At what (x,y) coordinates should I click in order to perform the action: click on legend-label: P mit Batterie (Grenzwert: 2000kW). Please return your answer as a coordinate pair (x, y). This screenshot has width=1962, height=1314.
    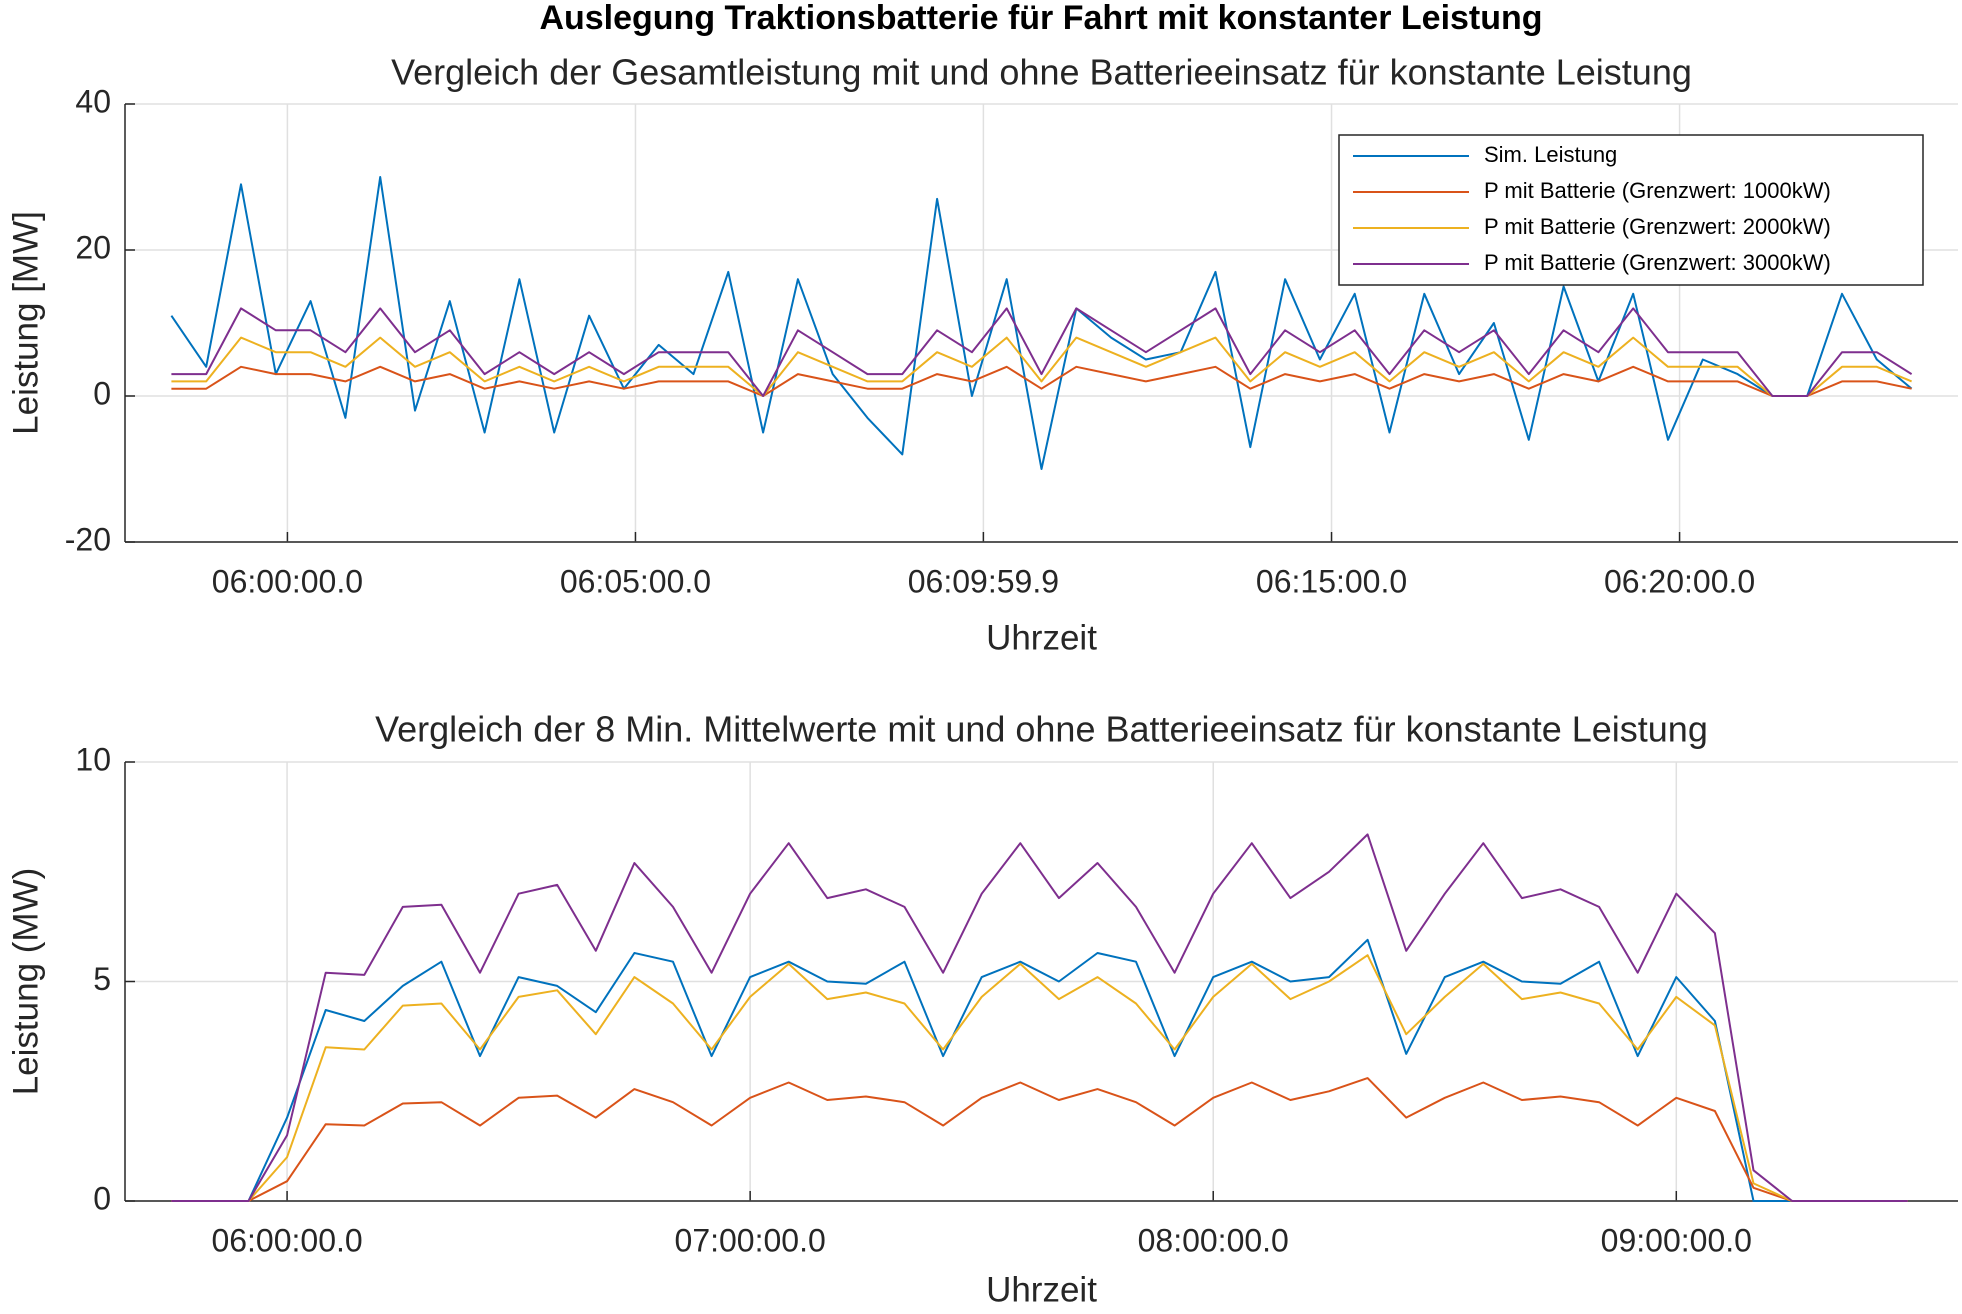
    Looking at the image, I should click on (1657, 226).